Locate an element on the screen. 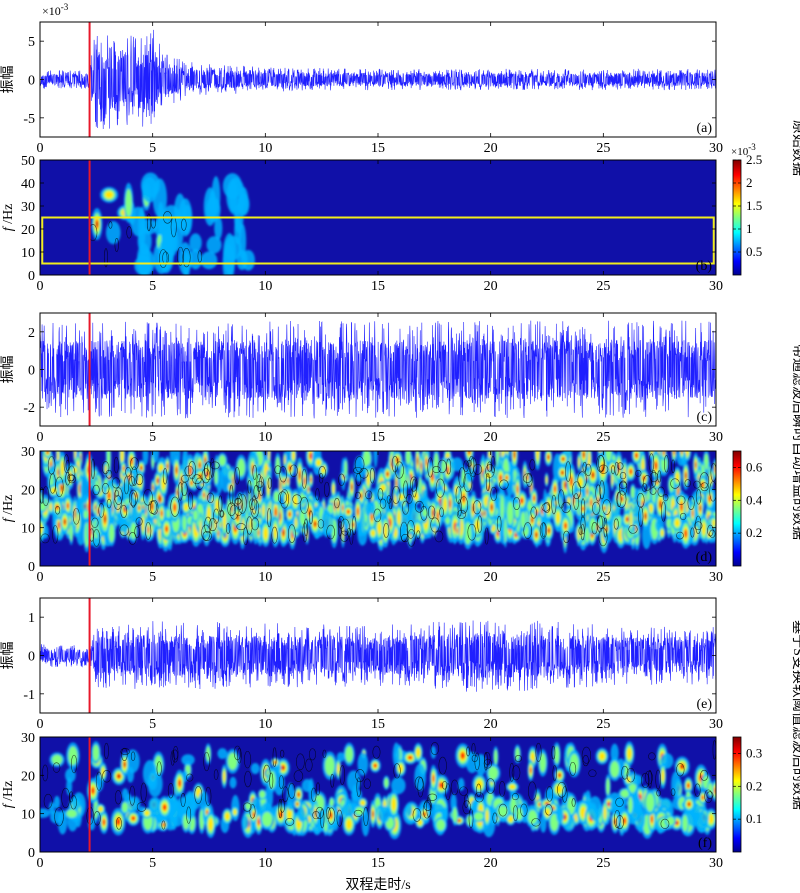 This screenshot has width=800, height=893. colorbar-tick-label: 2 is located at coordinates (749, 182).